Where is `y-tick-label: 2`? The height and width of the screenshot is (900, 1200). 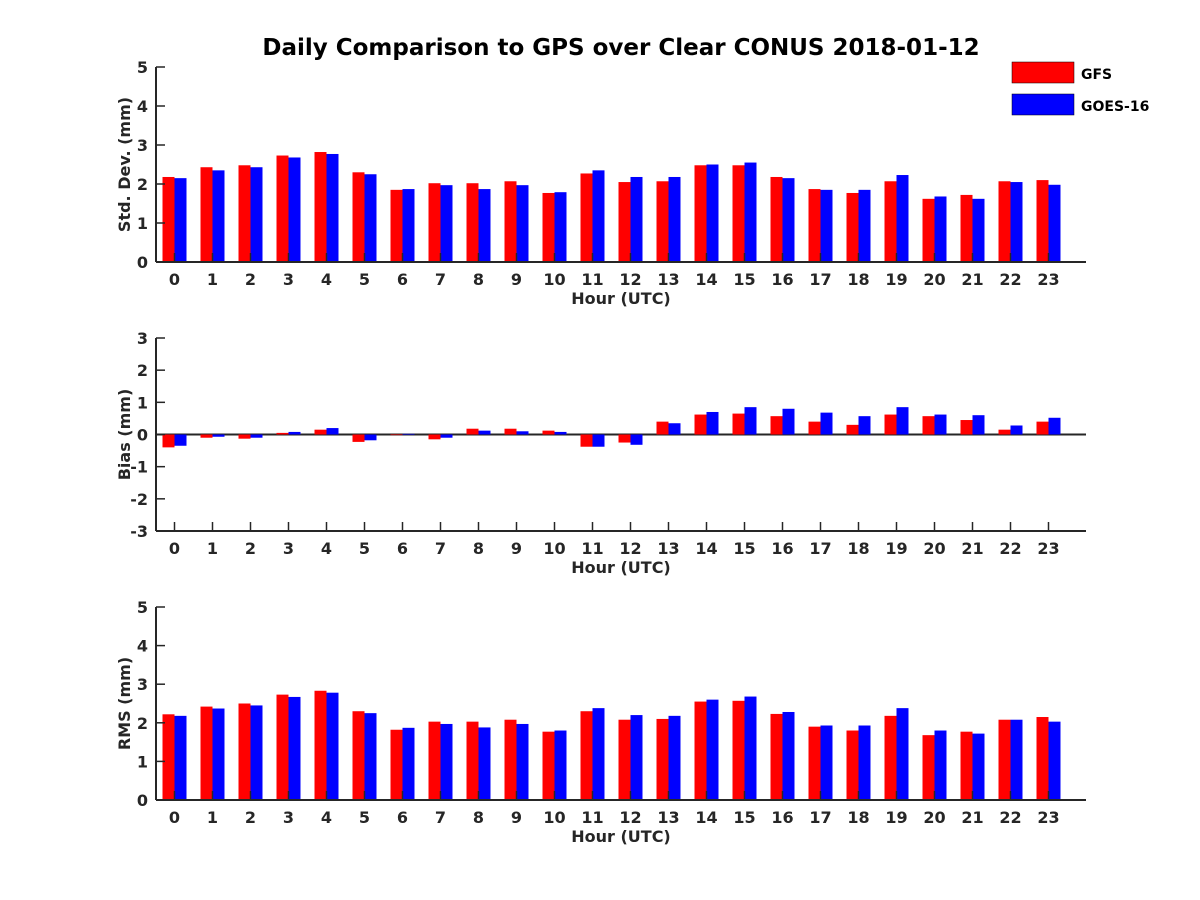
y-tick-label: 2 is located at coordinates (142, 370).